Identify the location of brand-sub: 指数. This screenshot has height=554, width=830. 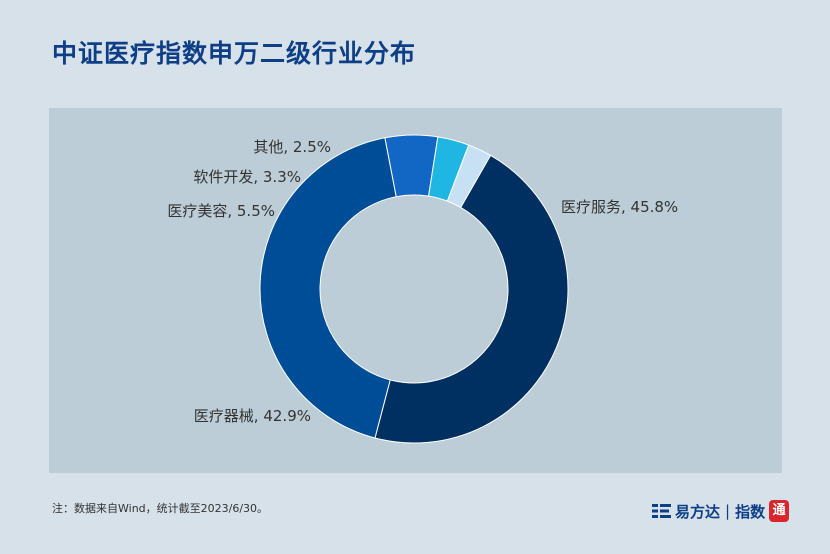
(750, 511).